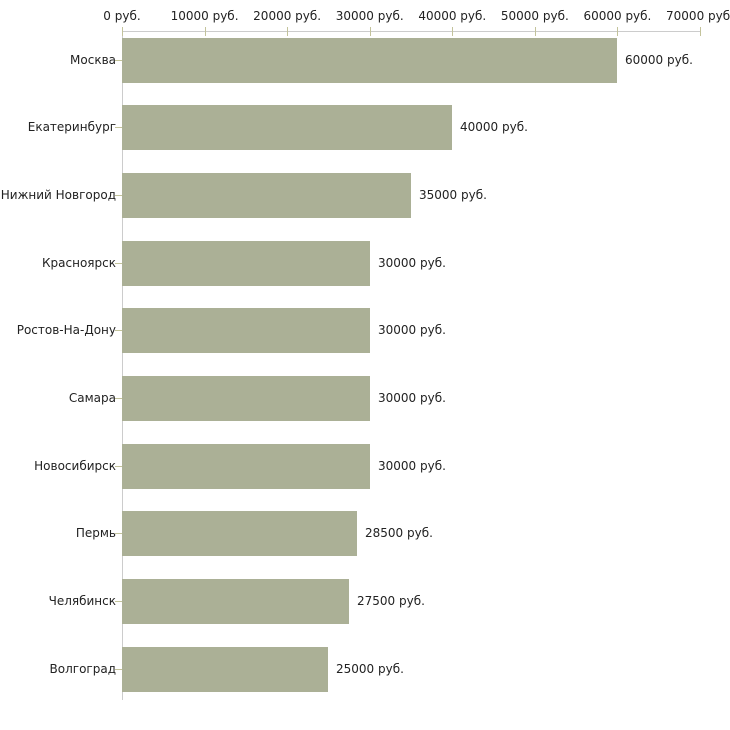 The height and width of the screenshot is (730, 730). I want to click on category-label: Пермь, so click(95, 533).